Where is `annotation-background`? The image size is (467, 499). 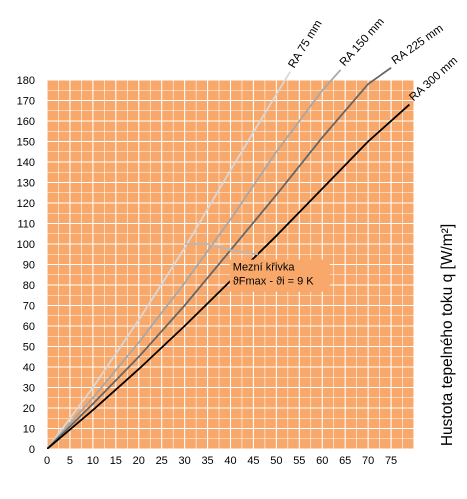 annotation-background is located at coordinates (279, 275).